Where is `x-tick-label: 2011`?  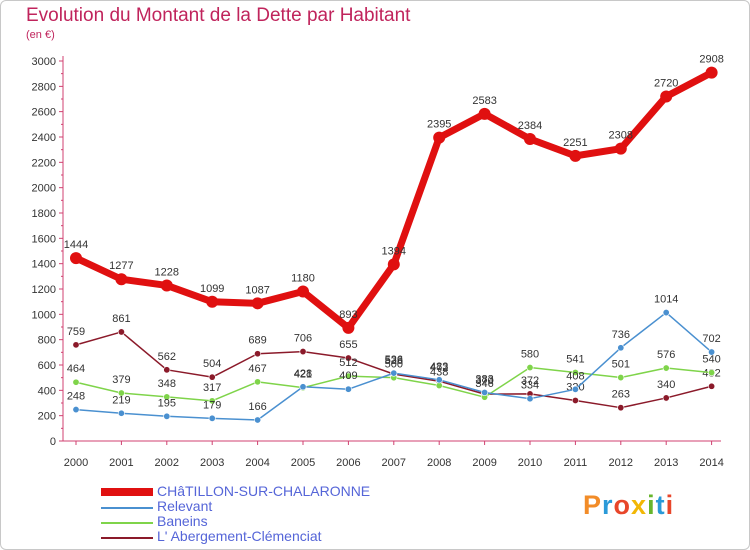 x-tick-label: 2011 is located at coordinates (576, 463).